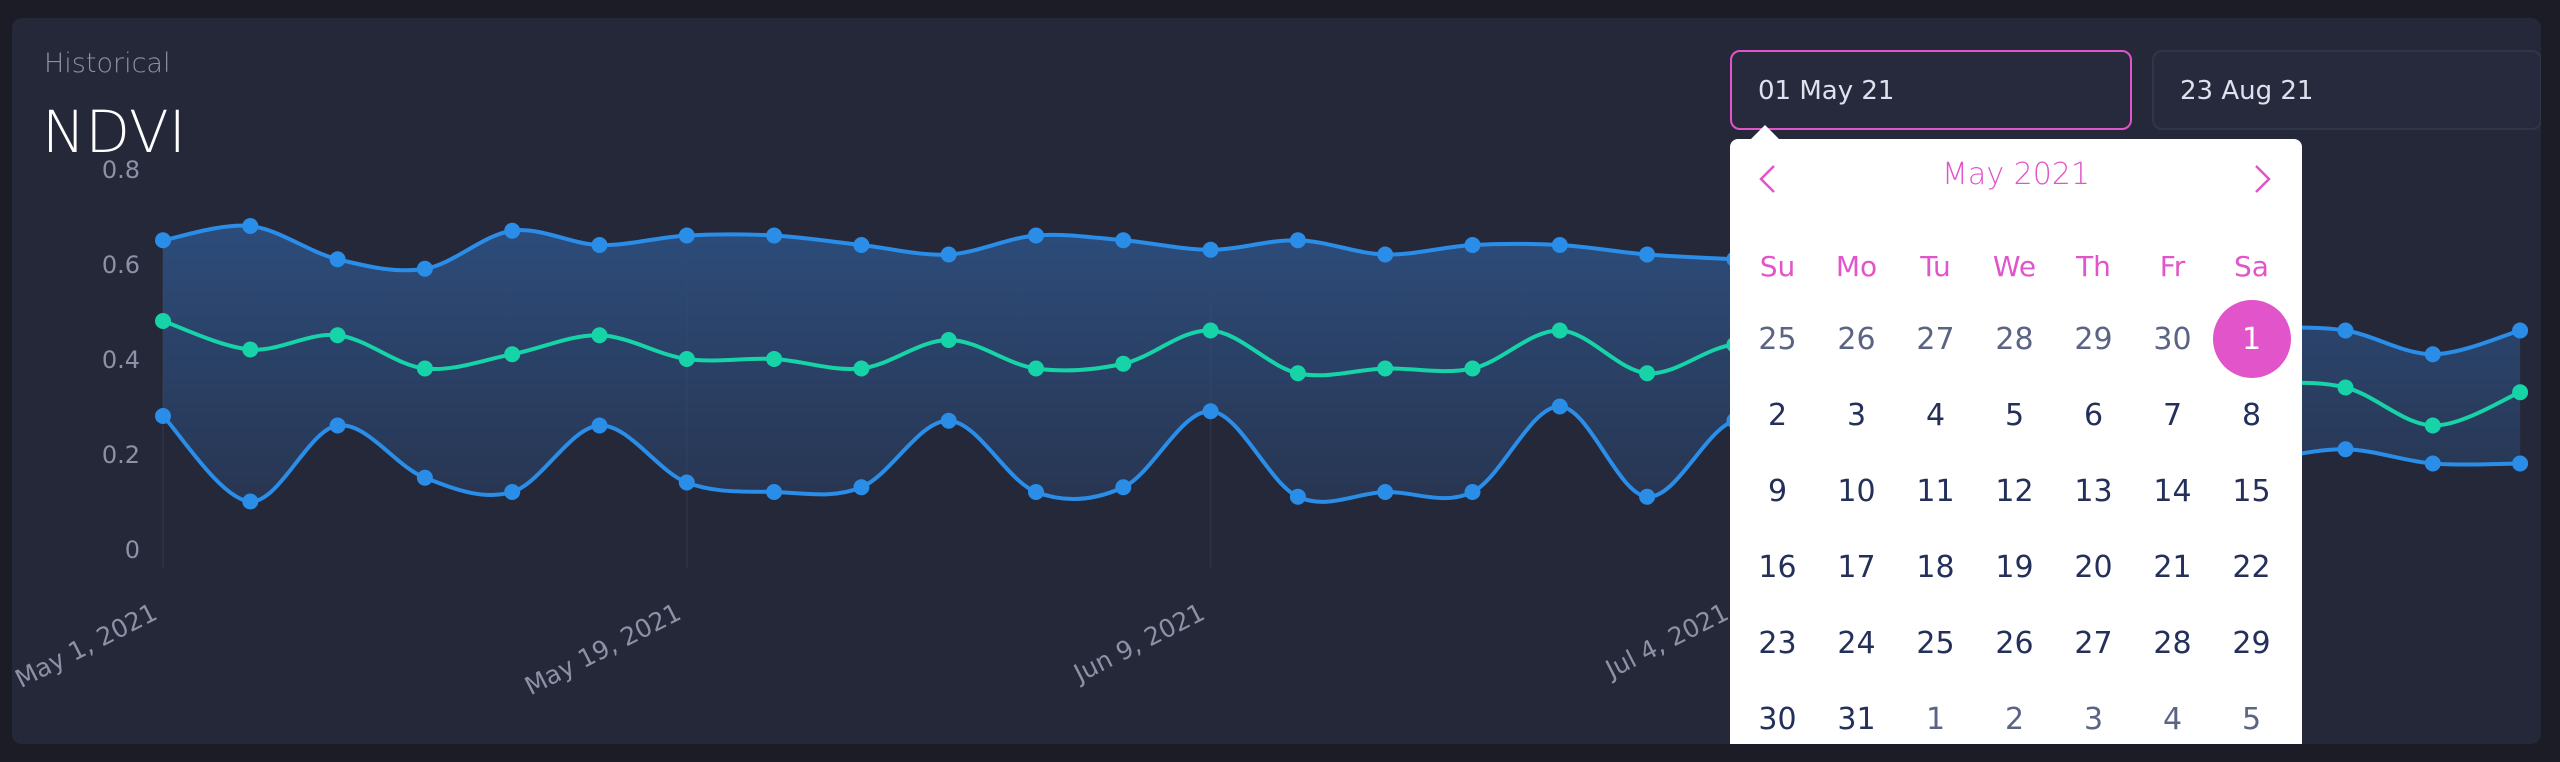  What do you see at coordinates (2093, 491) in the screenshot?
I see `calendar-day: 13` at bounding box center [2093, 491].